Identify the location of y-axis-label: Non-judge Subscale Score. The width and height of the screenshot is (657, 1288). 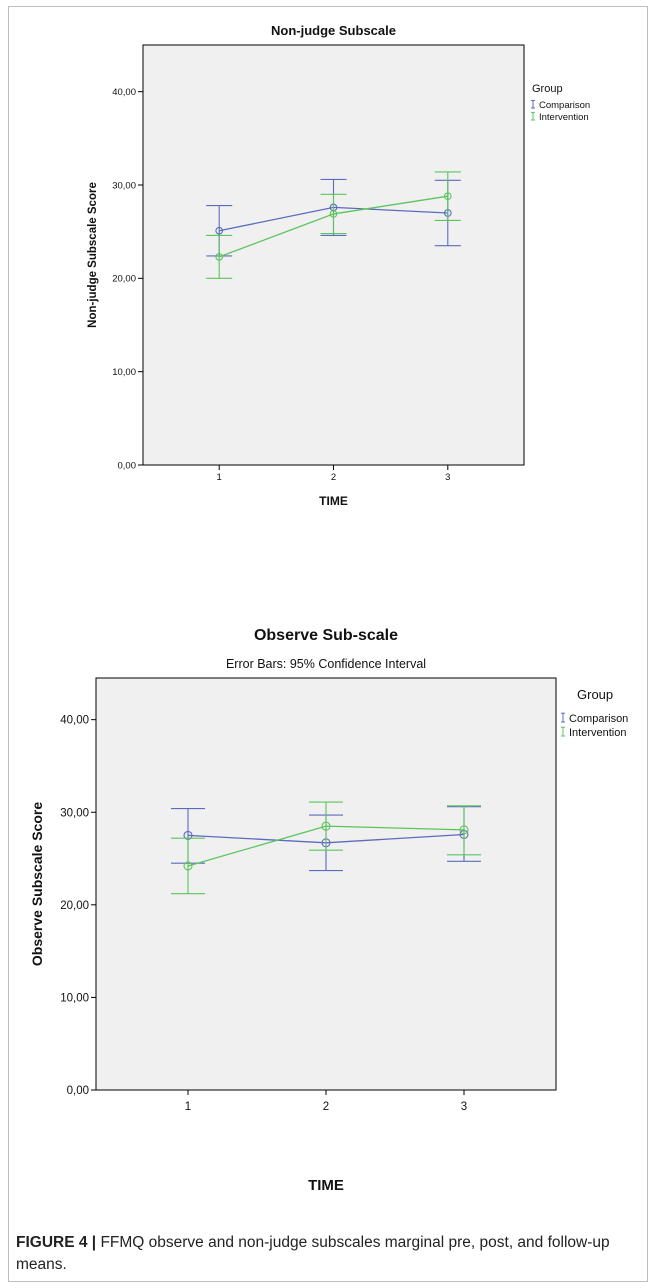
(93, 255).